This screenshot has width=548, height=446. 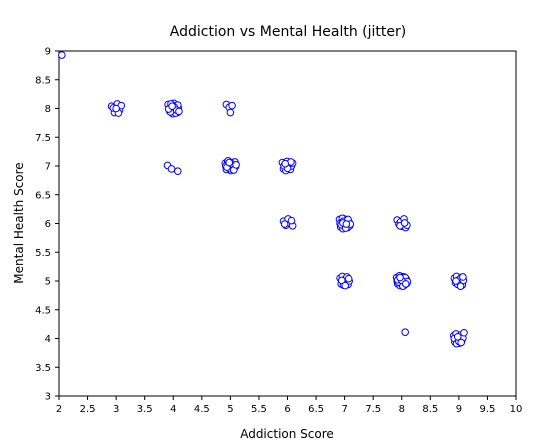 What do you see at coordinates (48, 52) in the screenshot?
I see `y-tick-label: 9` at bounding box center [48, 52].